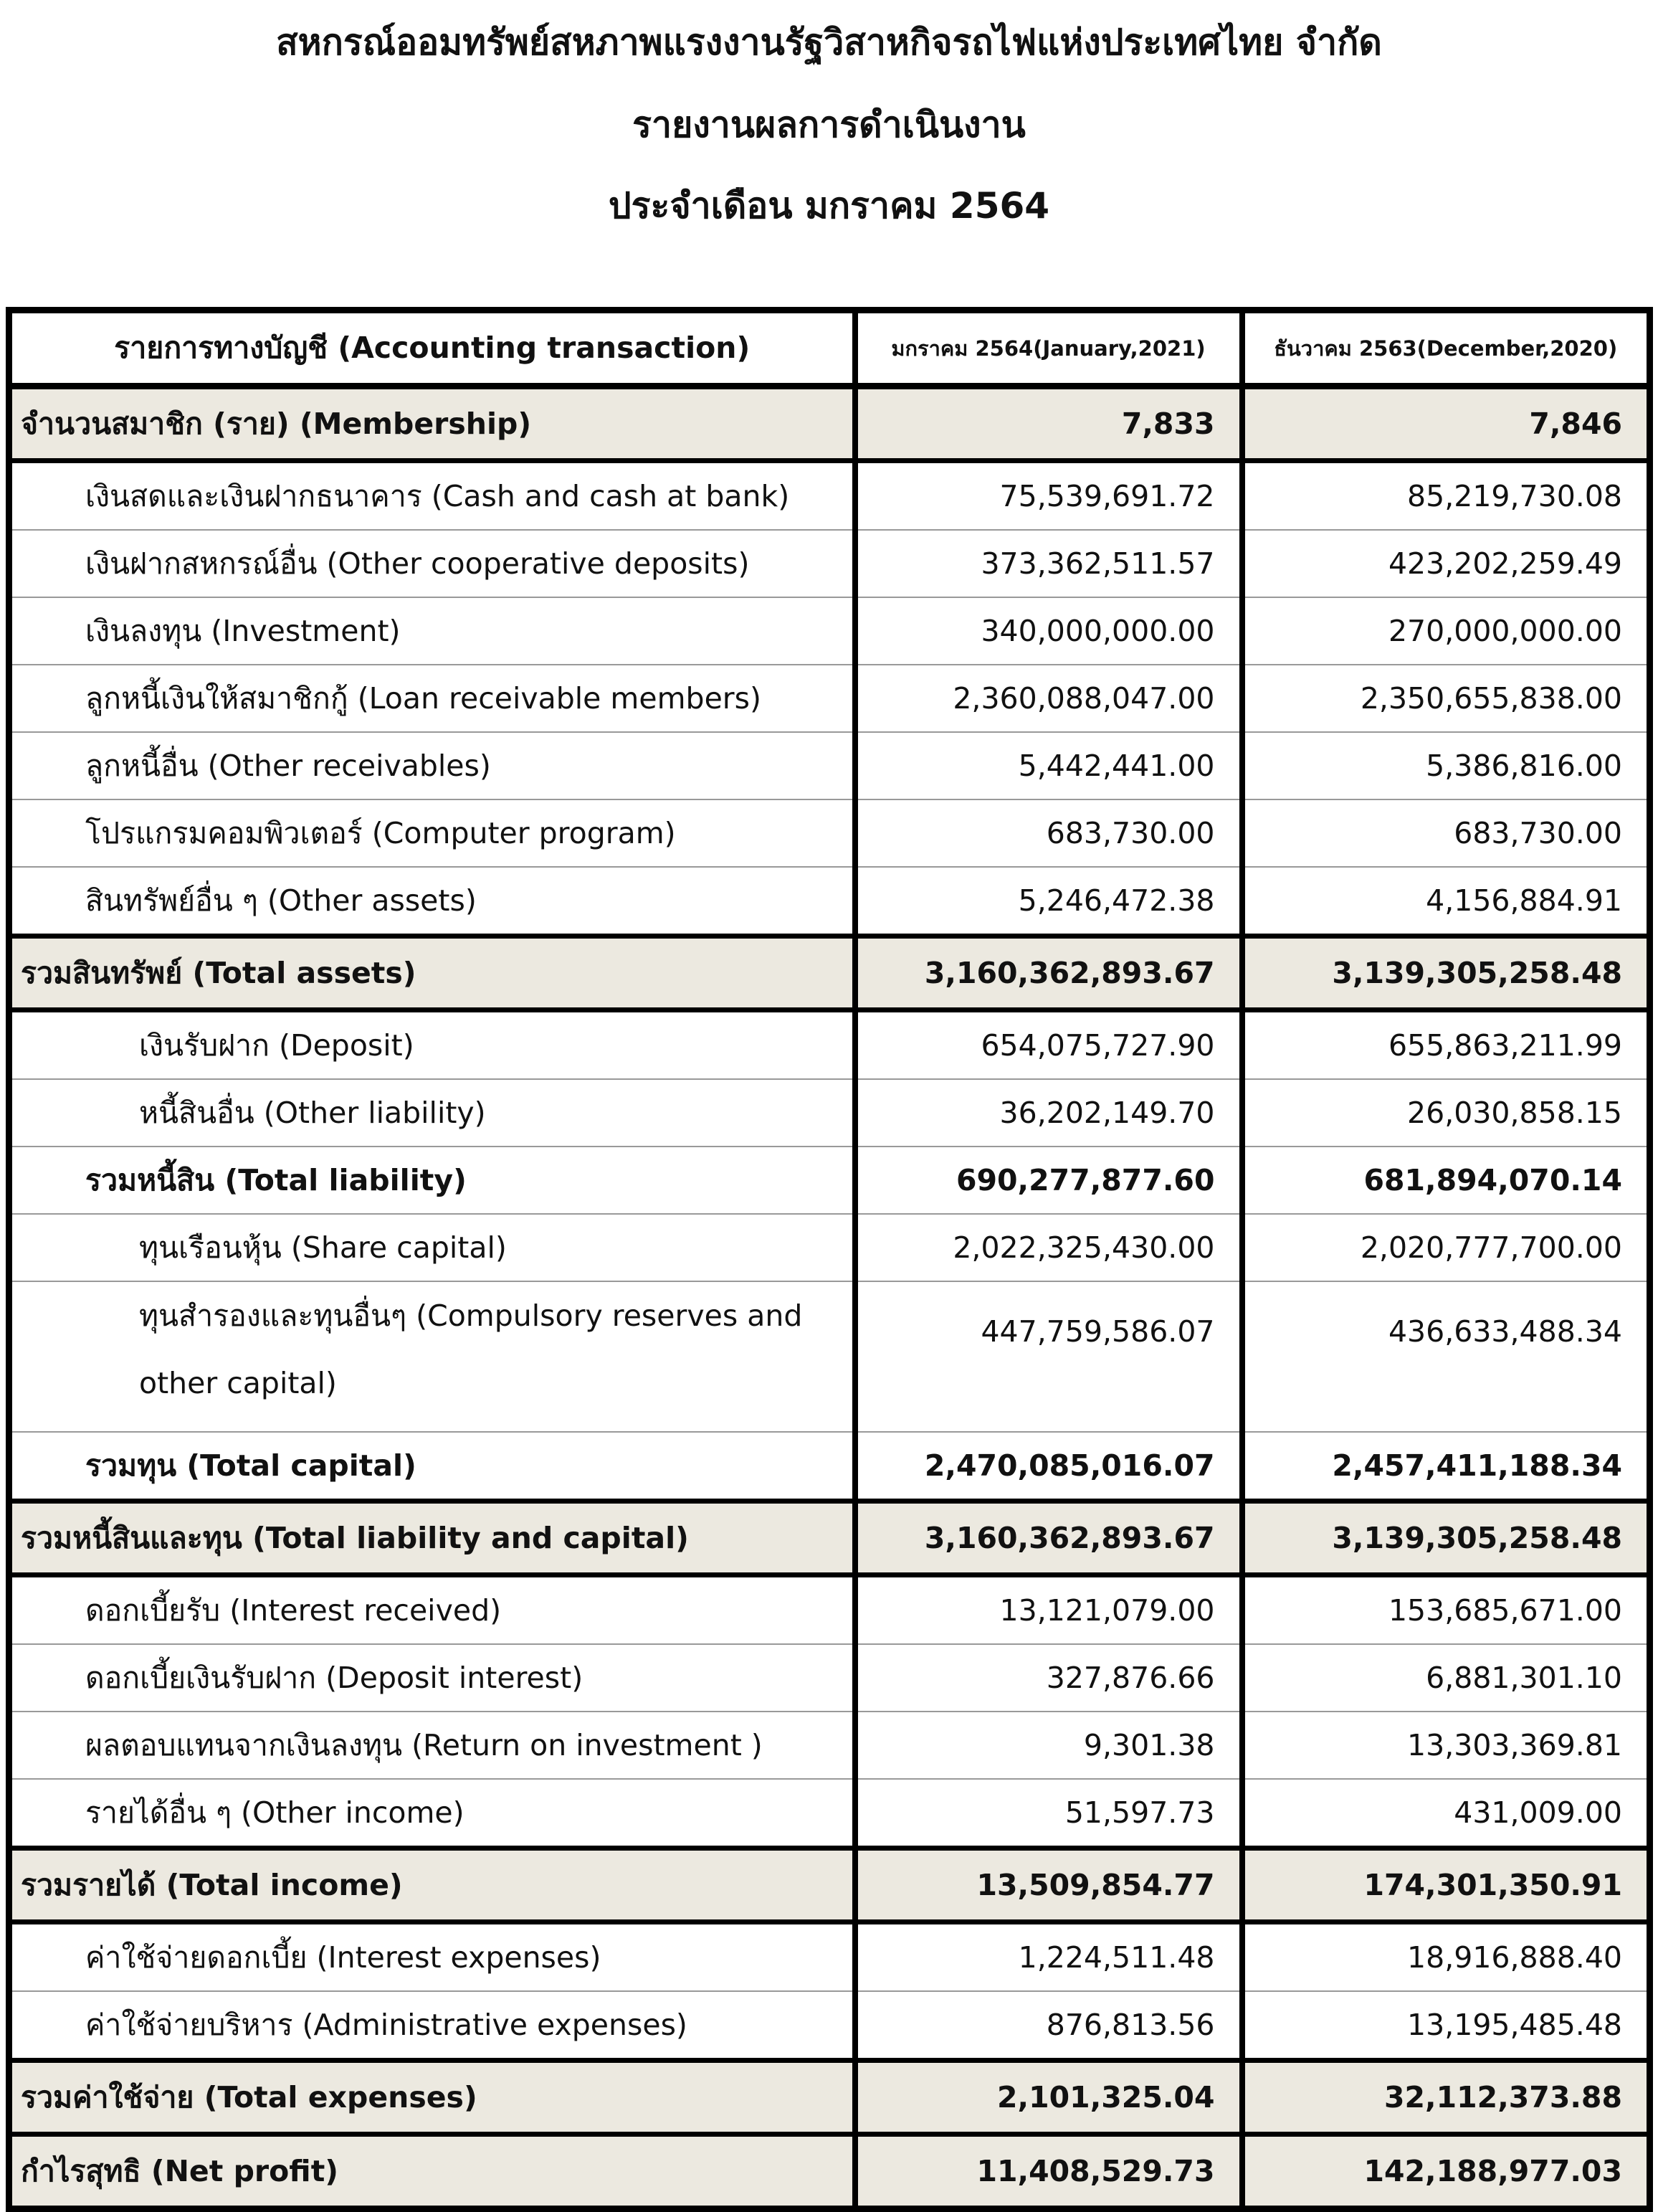  I want to click on table-row: จำนวนสมาชิก (ราย) (Membership) 7,833 7,846, so click(829, 423).